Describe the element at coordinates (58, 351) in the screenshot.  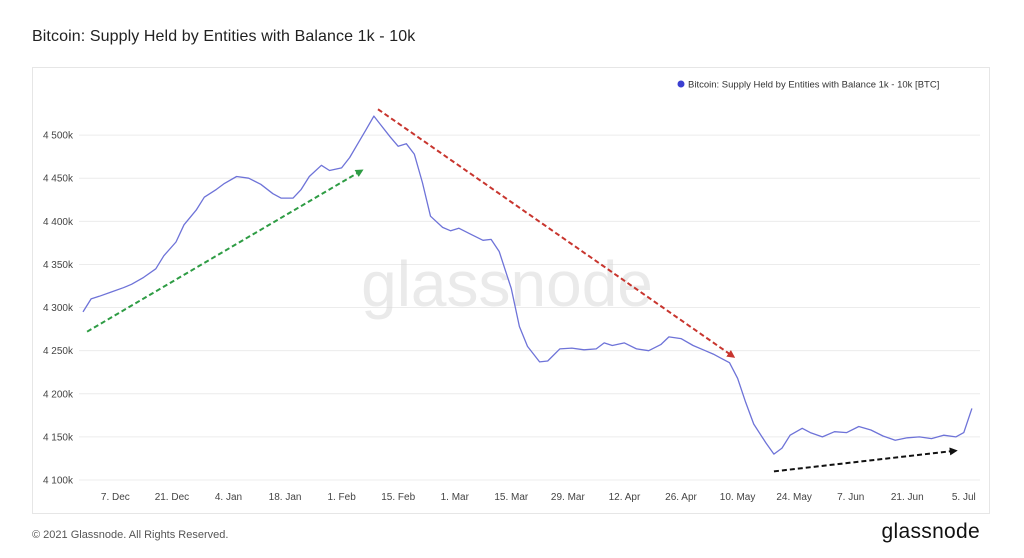
I see `y-tick-label: 4 250k` at that location.